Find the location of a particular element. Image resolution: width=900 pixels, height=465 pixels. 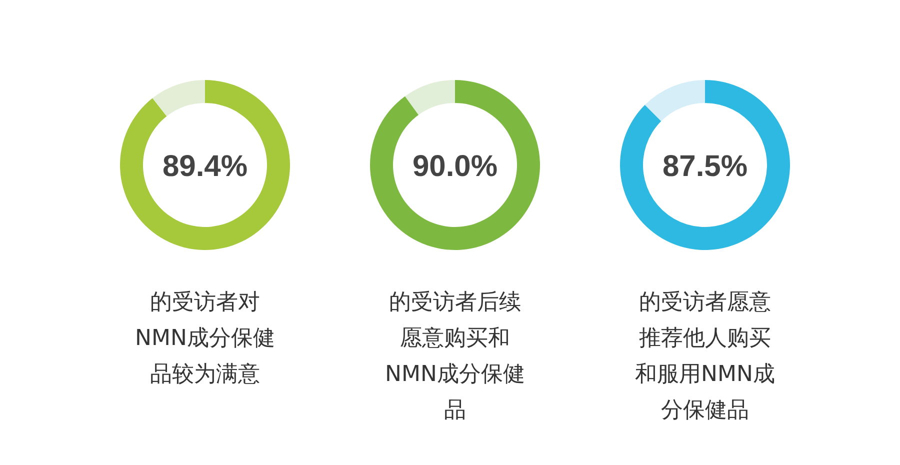

data-label: 90.0% is located at coordinates (455, 166).